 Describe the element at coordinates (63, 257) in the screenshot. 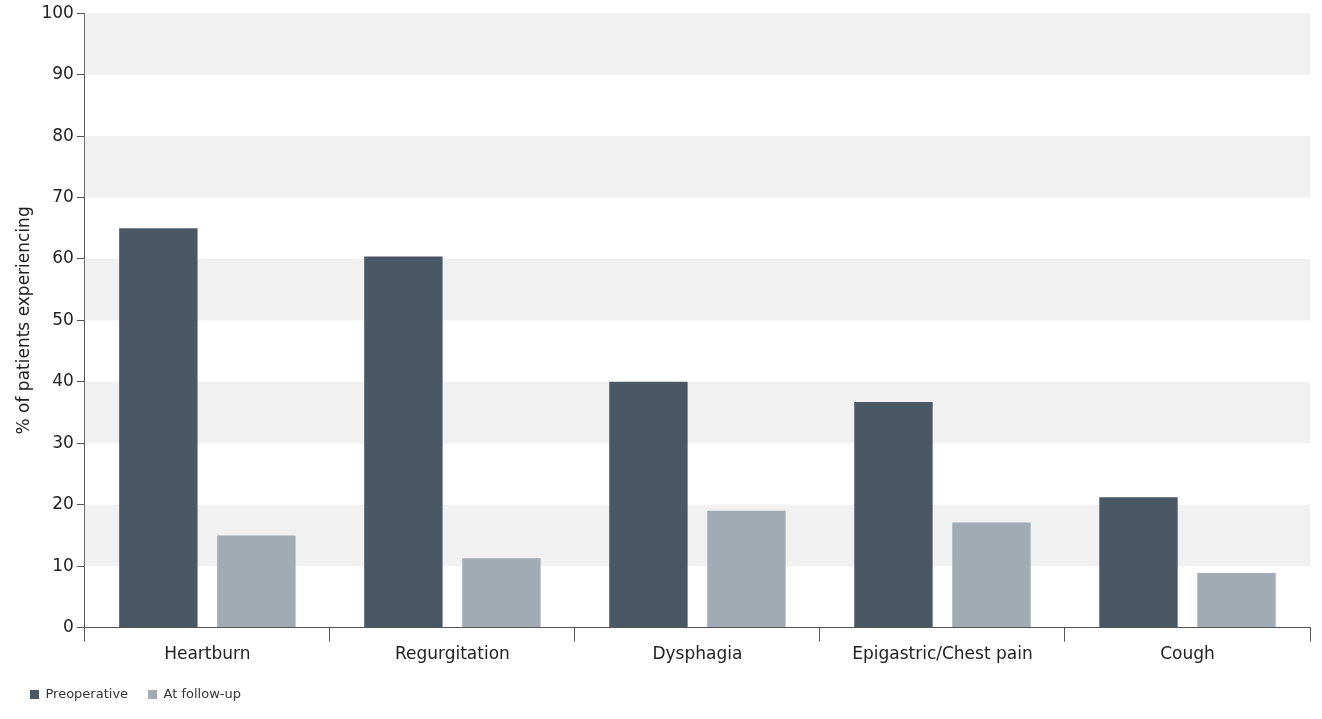

I see `y-tick-label: 60` at that location.